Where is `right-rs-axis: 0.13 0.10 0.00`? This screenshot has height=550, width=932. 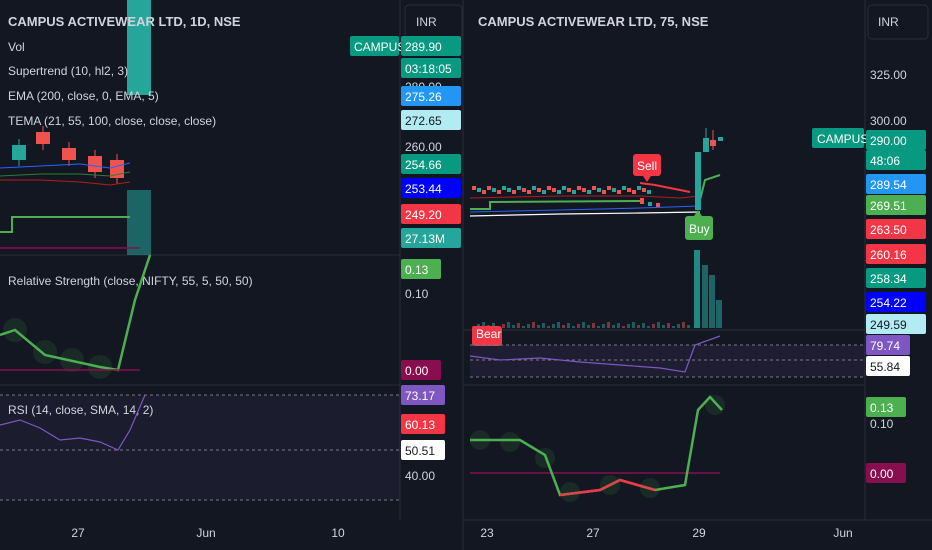 right-rs-axis: 0.13 0.10 0.00 is located at coordinates (886, 440).